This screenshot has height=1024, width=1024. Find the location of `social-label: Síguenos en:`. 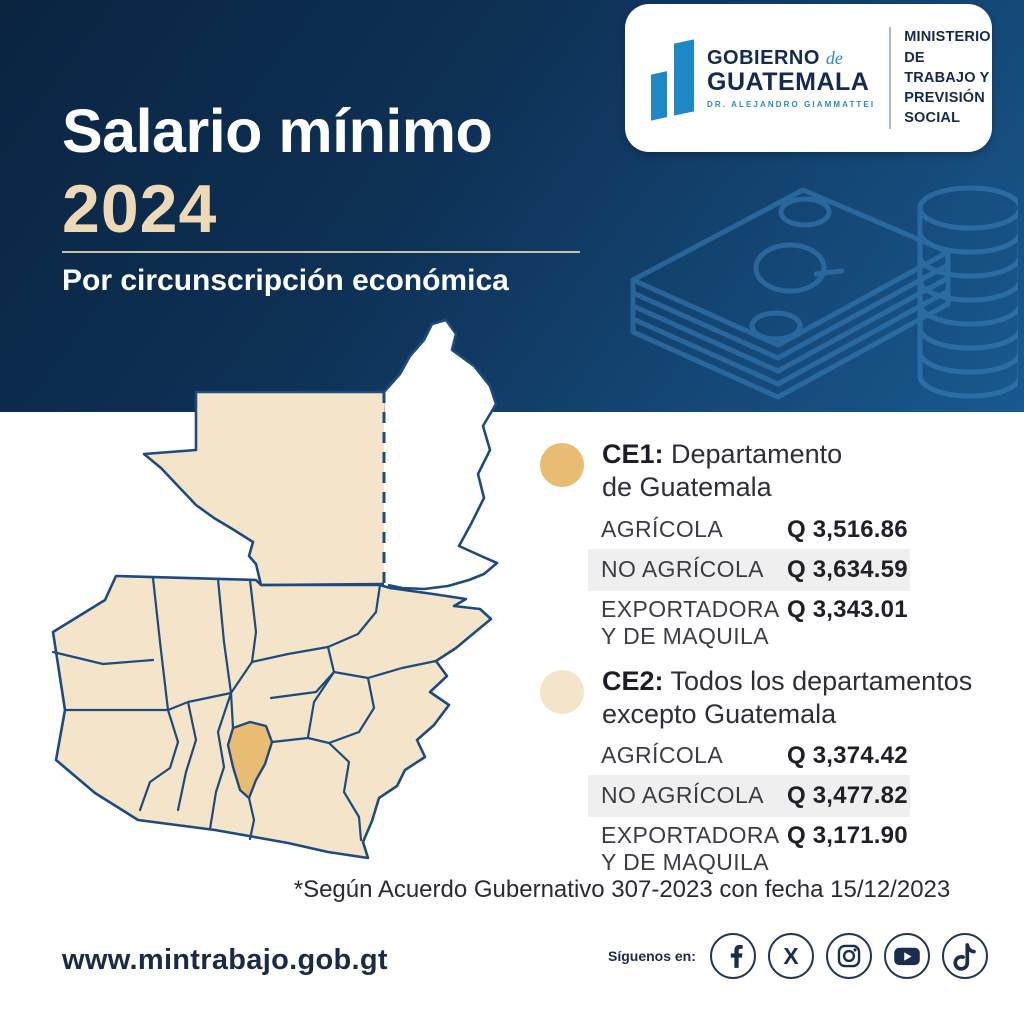

social-label: Síguenos en: is located at coordinates (652, 956).